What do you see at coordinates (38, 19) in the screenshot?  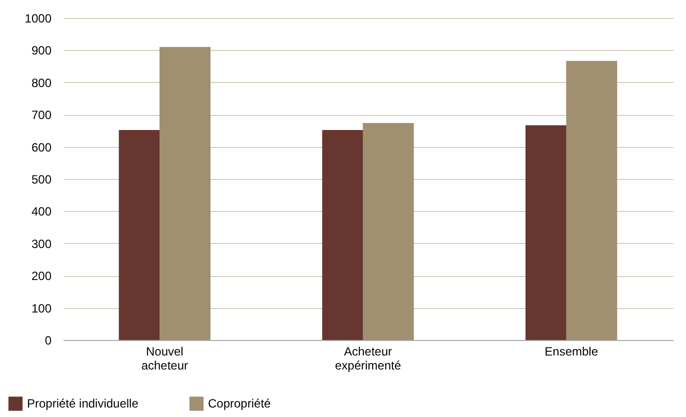 I see `y-tick-label: 1000` at bounding box center [38, 19].